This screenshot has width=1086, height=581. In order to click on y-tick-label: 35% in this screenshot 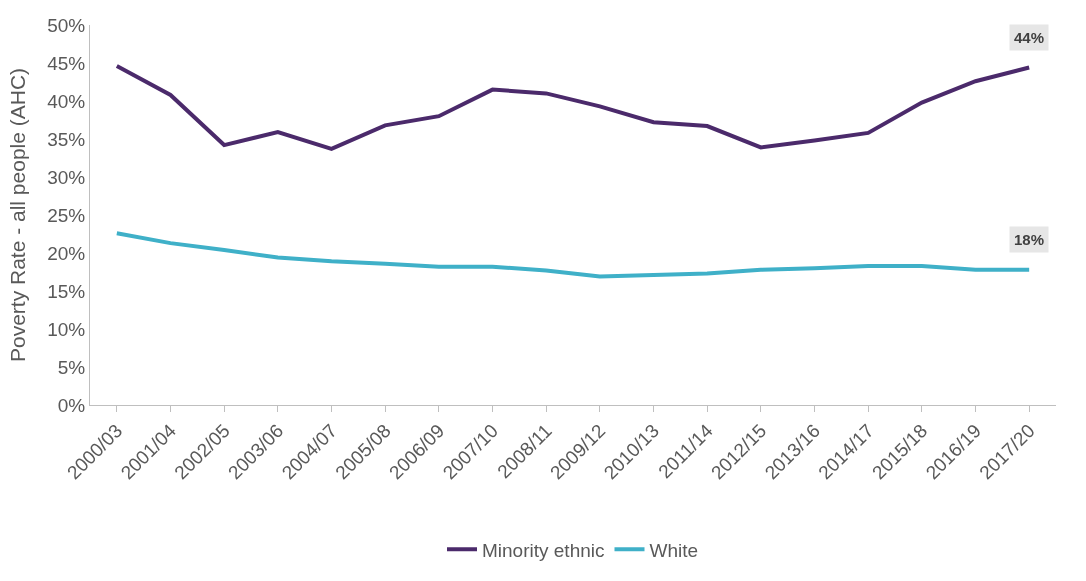, I will do `click(66, 139)`.